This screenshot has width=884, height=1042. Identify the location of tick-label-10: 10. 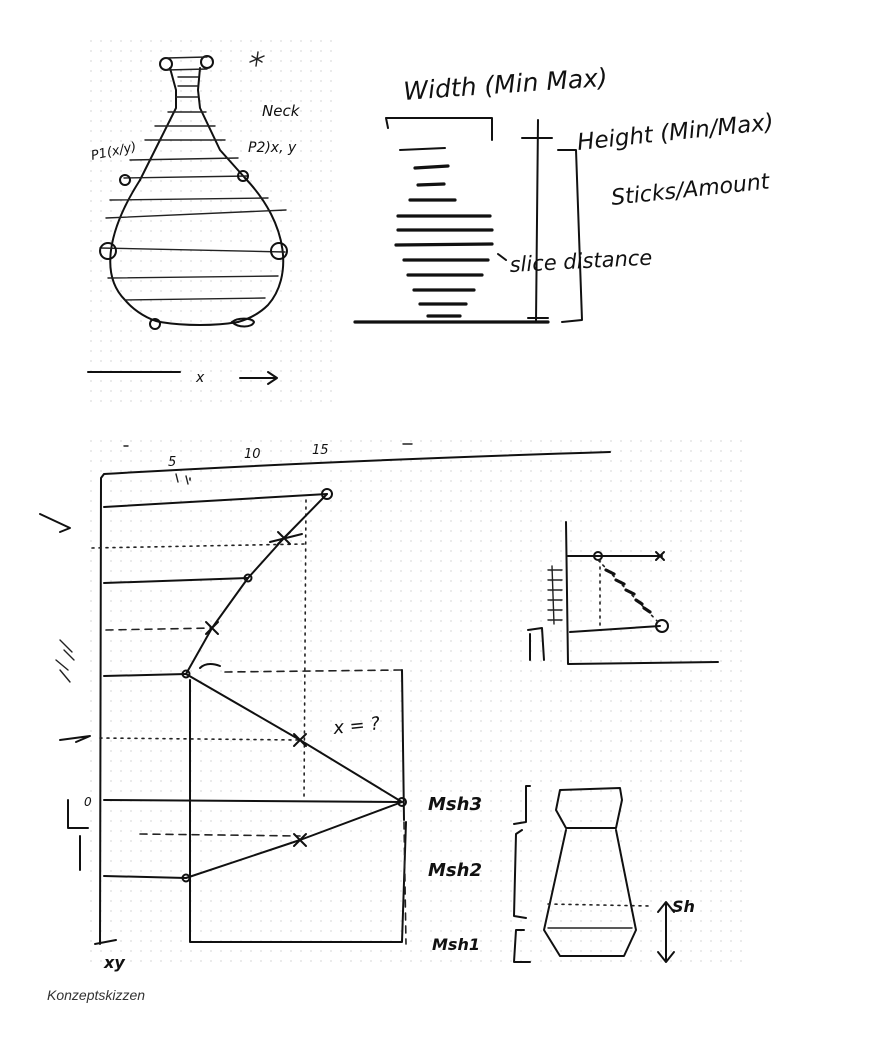
(252, 454).